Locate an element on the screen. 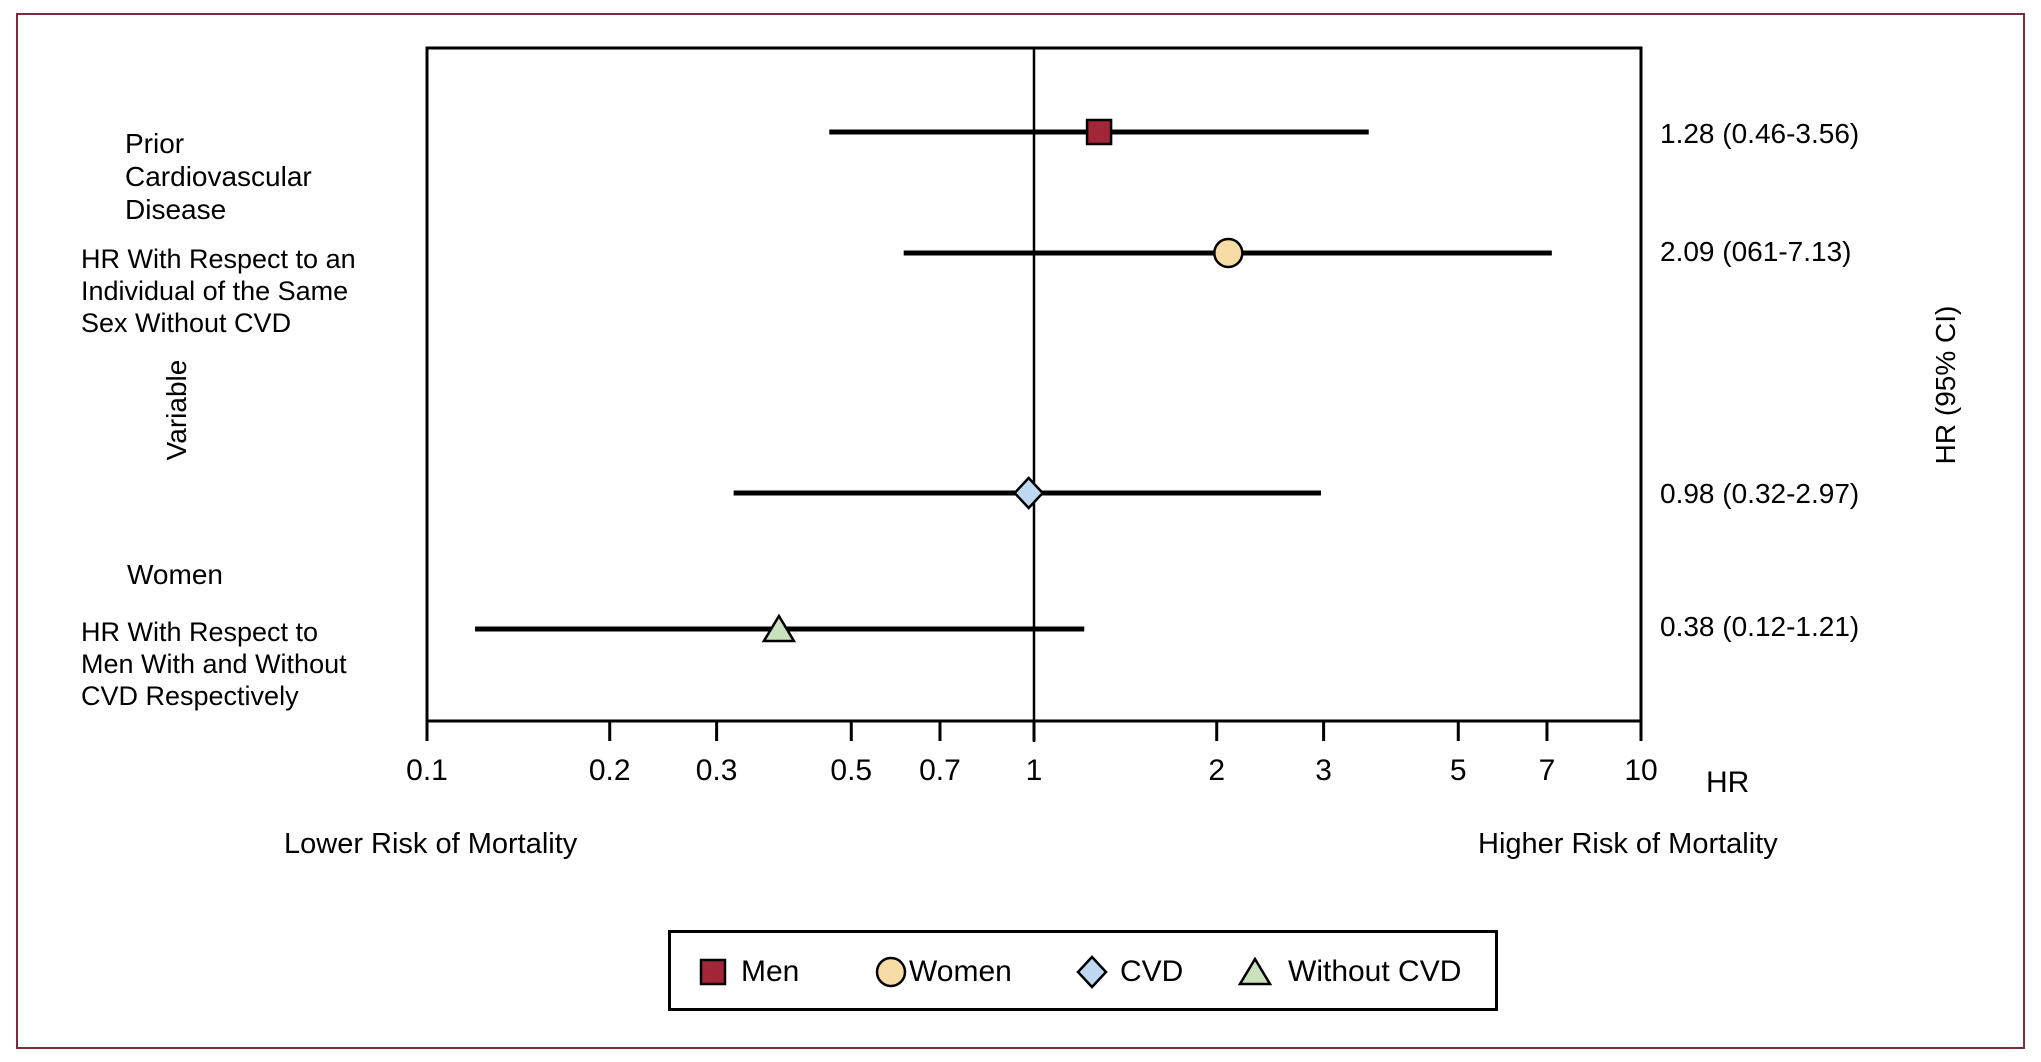 The height and width of the screenshot is (1062, 2041). group1-title: Prior Cardiovascular Disease is located at coordinates (218, 176).